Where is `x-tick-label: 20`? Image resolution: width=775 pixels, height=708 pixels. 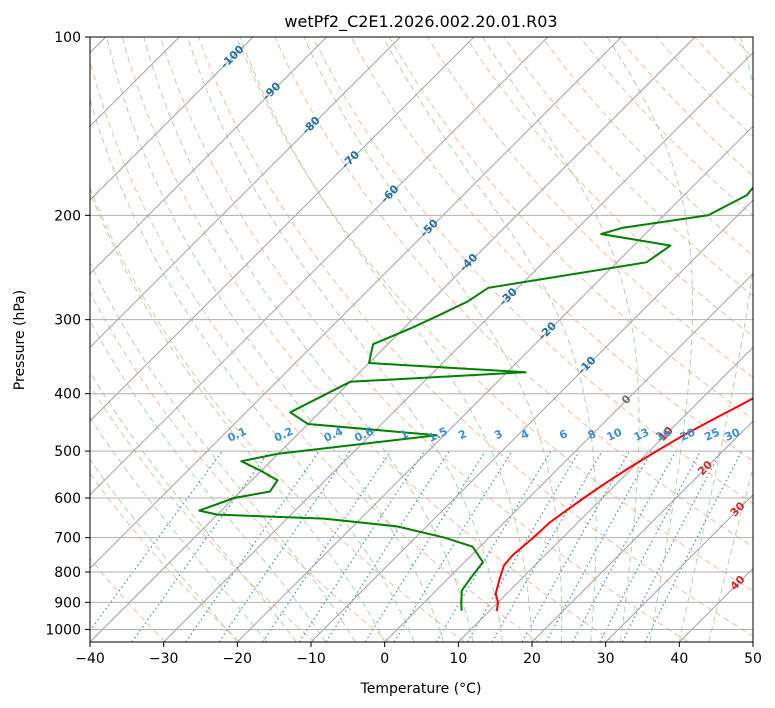 x-tick-label: 20 is located at coordinates (532, 659).